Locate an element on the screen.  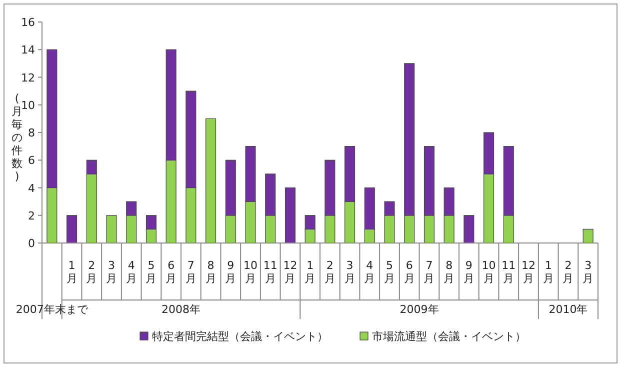
text: 2007年末まで is located at coordinates (52, 309).